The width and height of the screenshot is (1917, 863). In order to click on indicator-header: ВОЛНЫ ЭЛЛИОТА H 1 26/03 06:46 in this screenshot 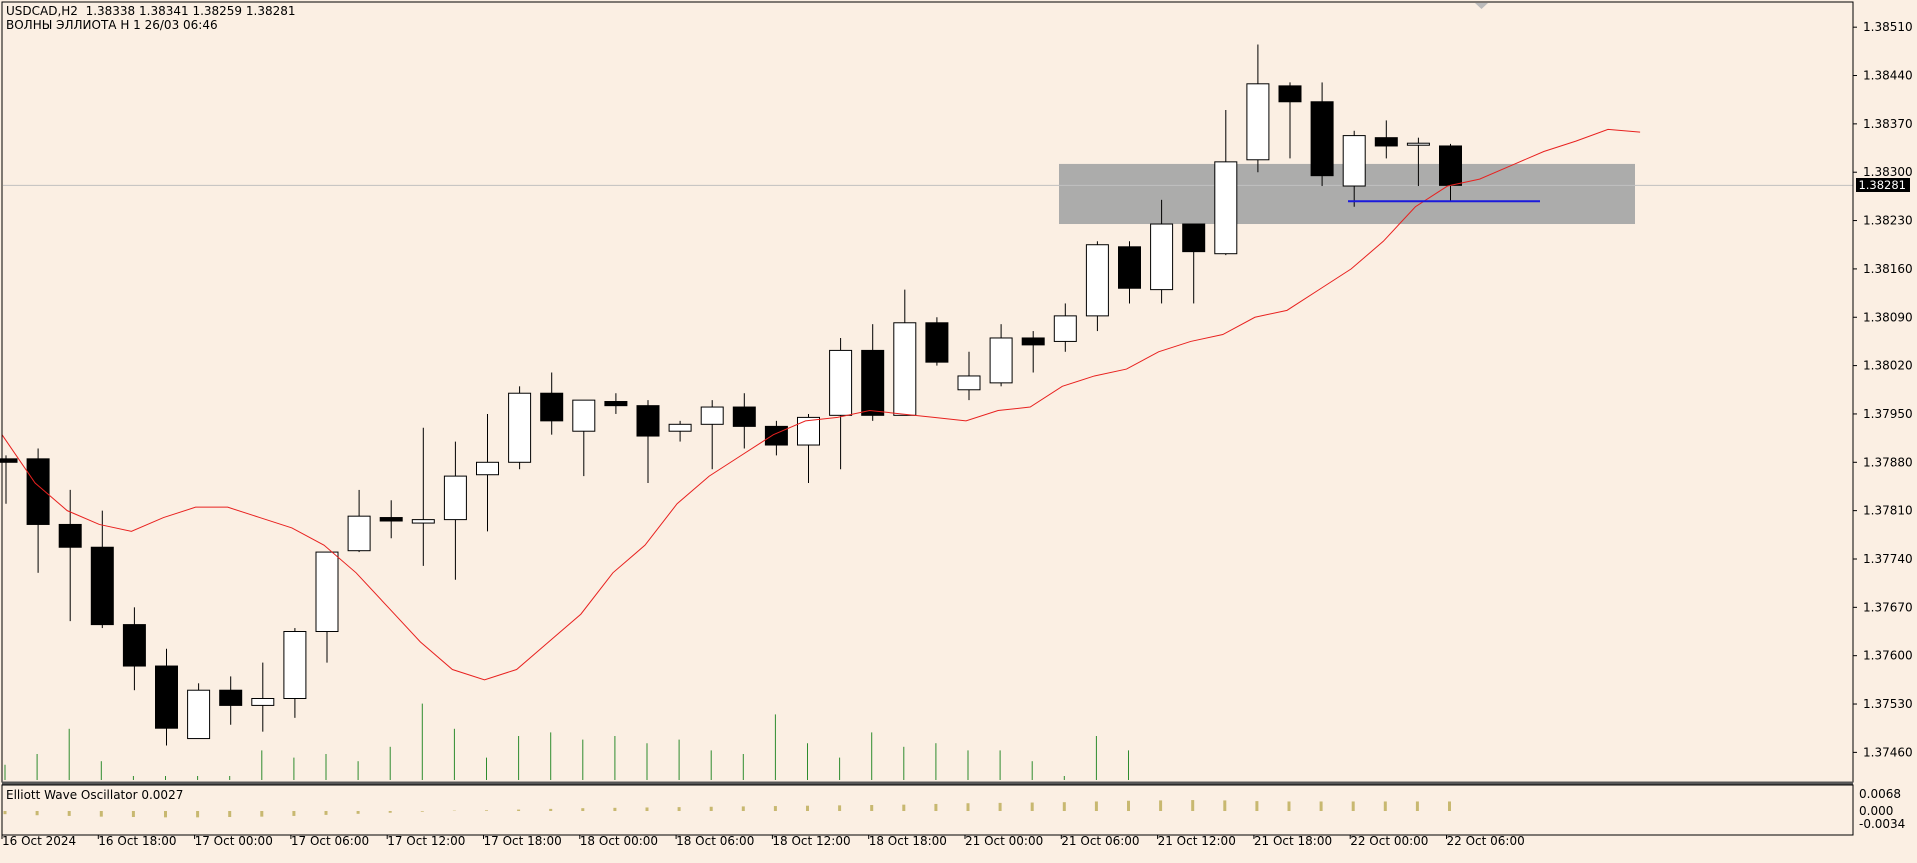, I will do `click(112, 25)`.